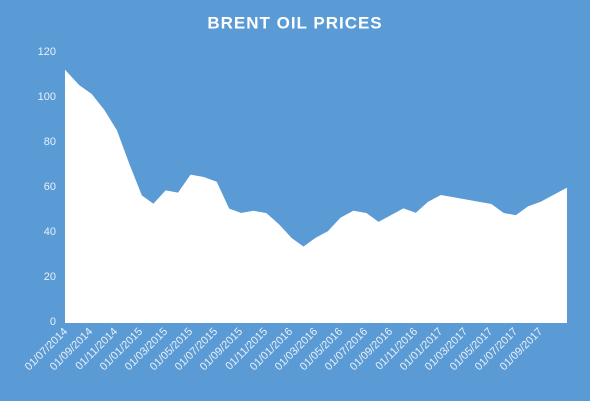 The image size is (590, 401). What do you see at coordinates (50, 277) in the screenshot?
I see `y-tick-label: 20` at bounding box center [50, 277].